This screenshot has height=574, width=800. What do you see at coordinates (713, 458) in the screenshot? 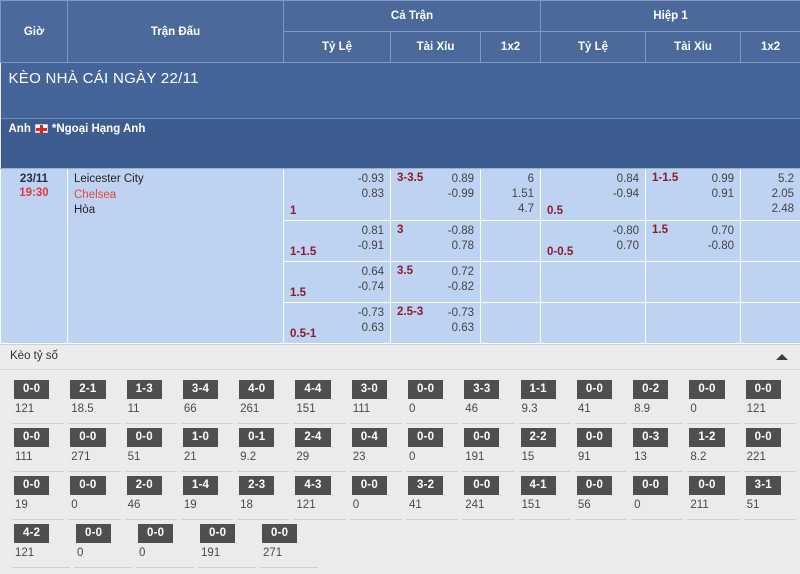
I see `correct-score-odd: 8.2` at bounding box center [713, 458].